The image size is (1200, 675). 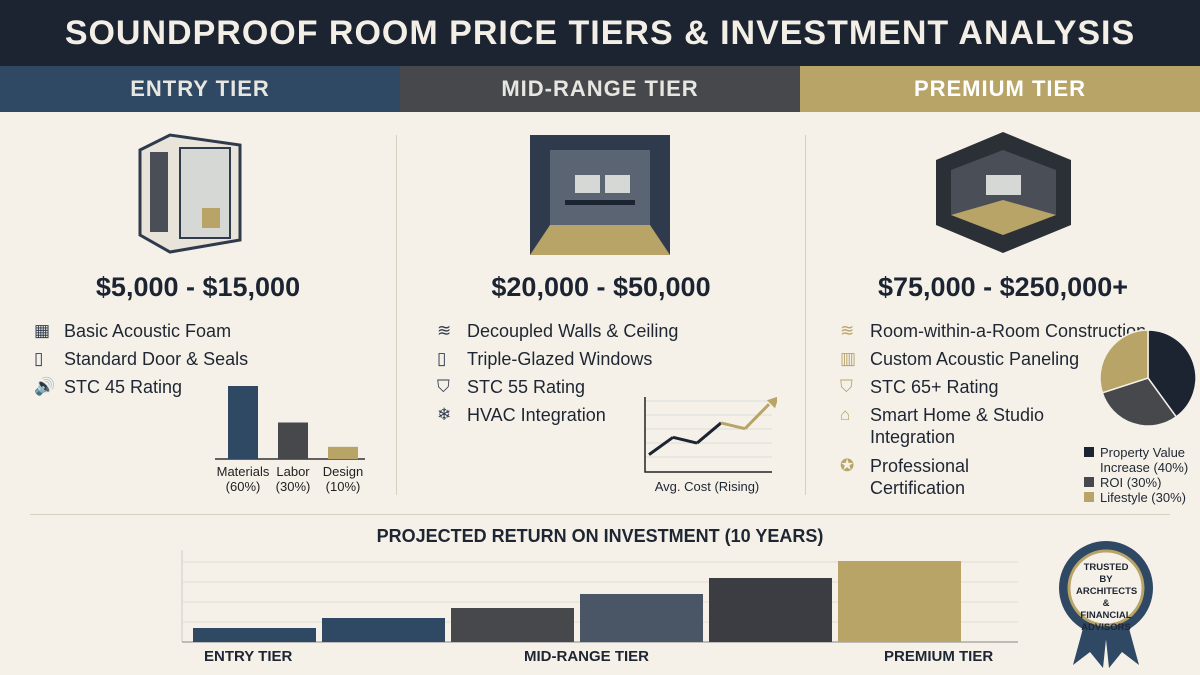 What do you see at coordinates (557, 331) in the screenshot?
I see `list-item: ≋ Decoupled Walls & Ceiling` at bounding box center [557, 331].